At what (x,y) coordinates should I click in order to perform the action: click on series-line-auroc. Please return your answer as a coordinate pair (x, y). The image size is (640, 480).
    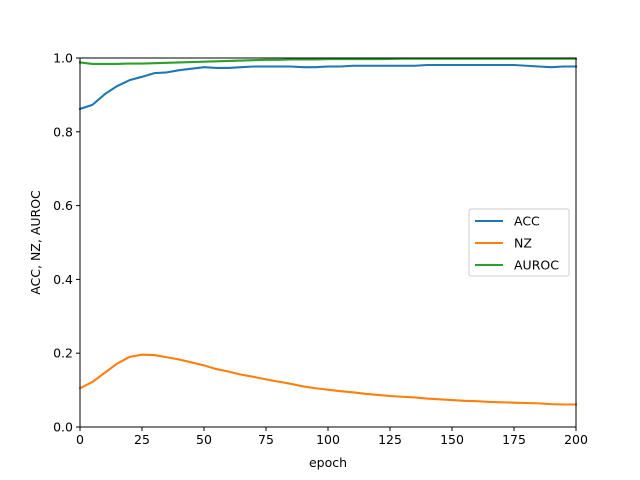
    Looking at the image, I should click on (328, 61).